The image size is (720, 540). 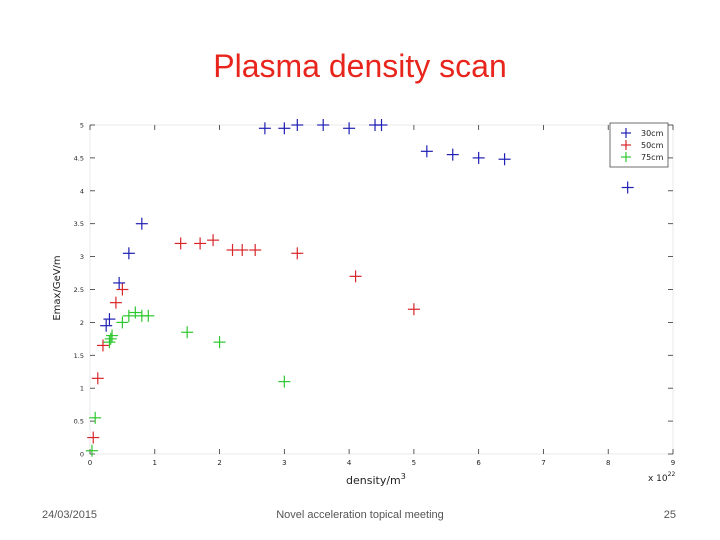 I want to click on y-tick-label: 2, so click(x=82, y=323).